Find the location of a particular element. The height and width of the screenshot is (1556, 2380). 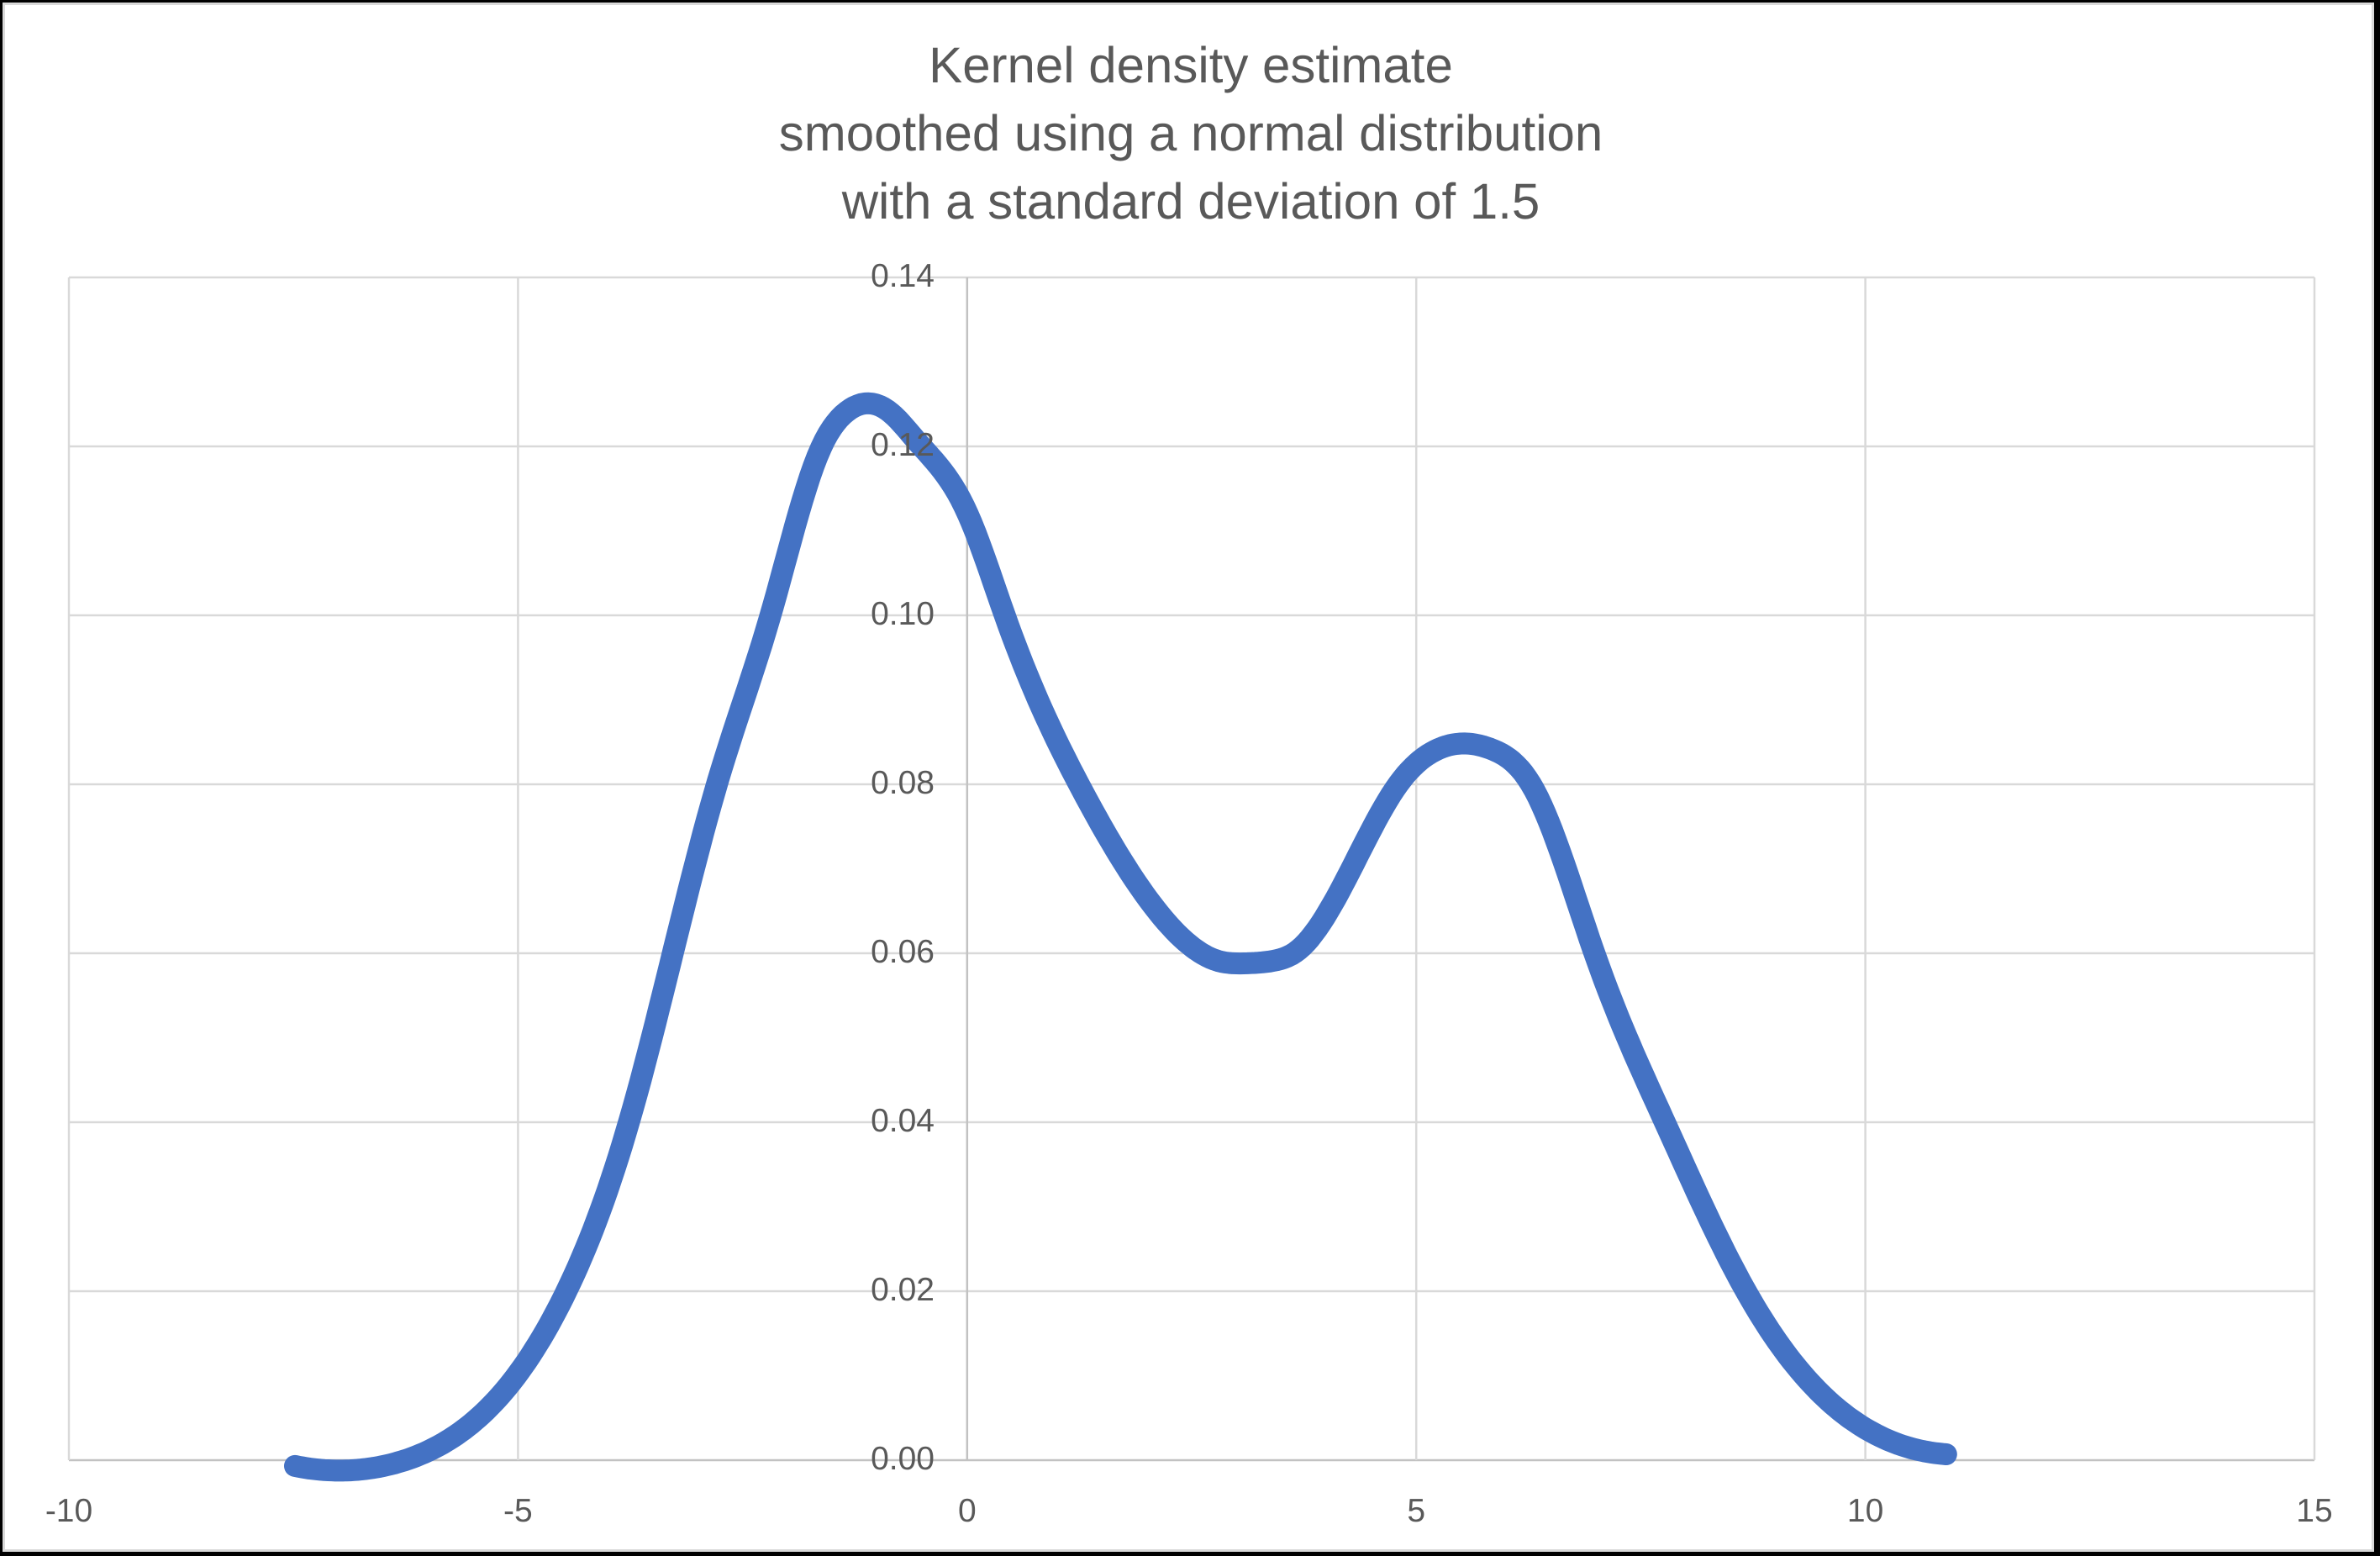

svg-text: 0.06 is located at coordinates (903, 952).